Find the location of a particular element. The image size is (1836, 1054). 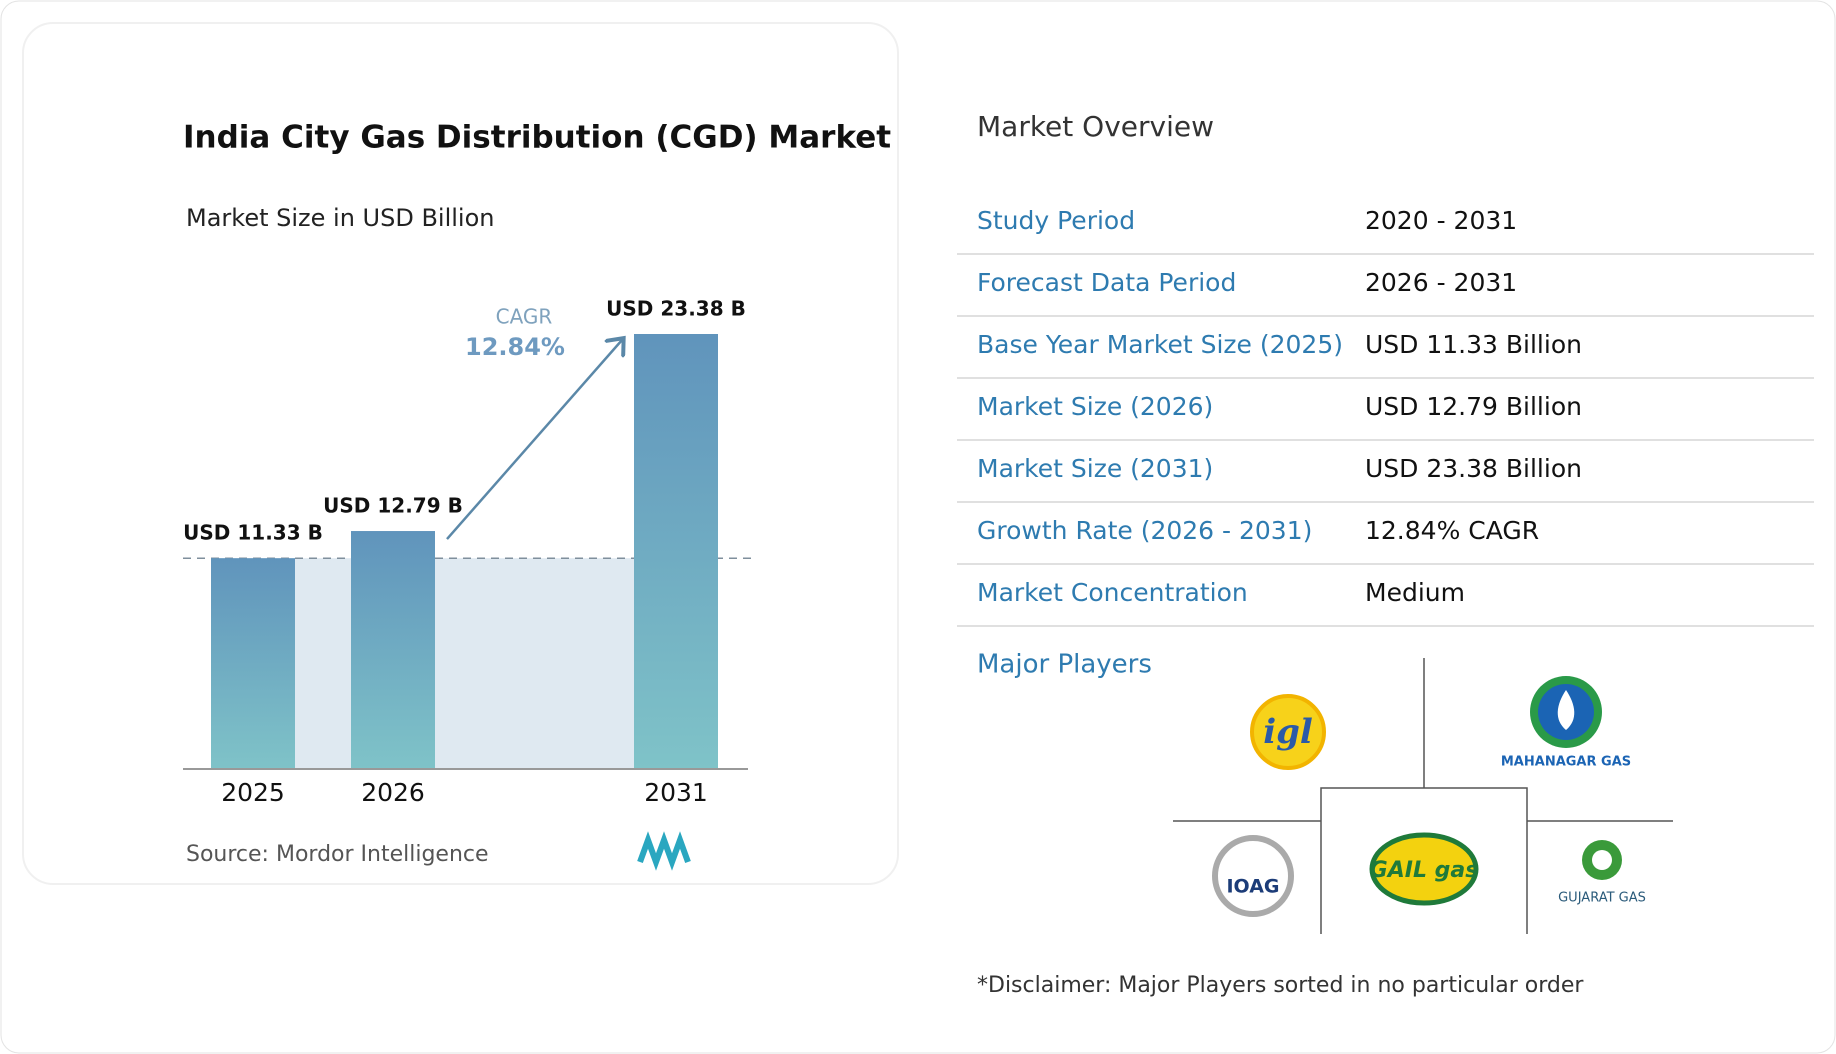

logo-gail: GAIL gas is located at coordinates (1424, 869).